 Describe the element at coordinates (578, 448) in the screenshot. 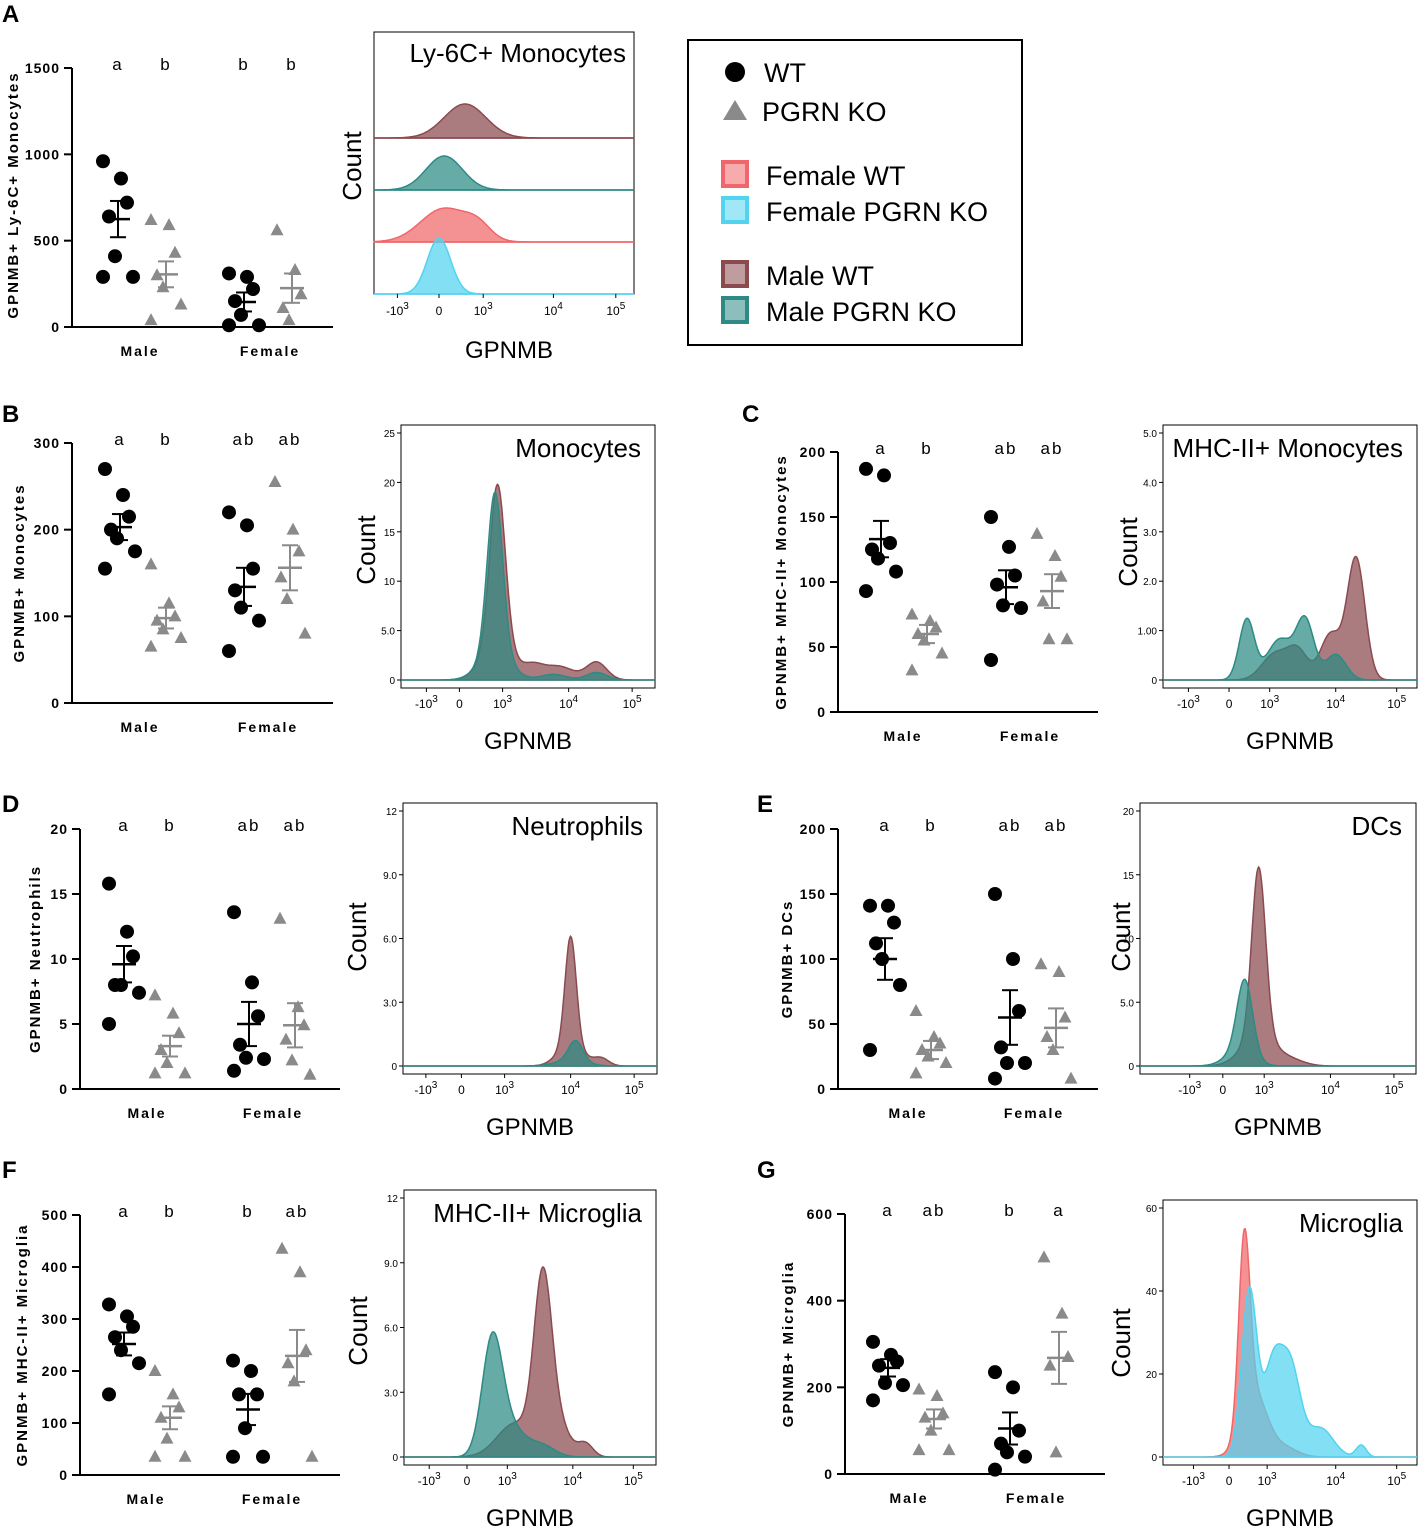

I see `histogram-title: Monocytes` at that location.